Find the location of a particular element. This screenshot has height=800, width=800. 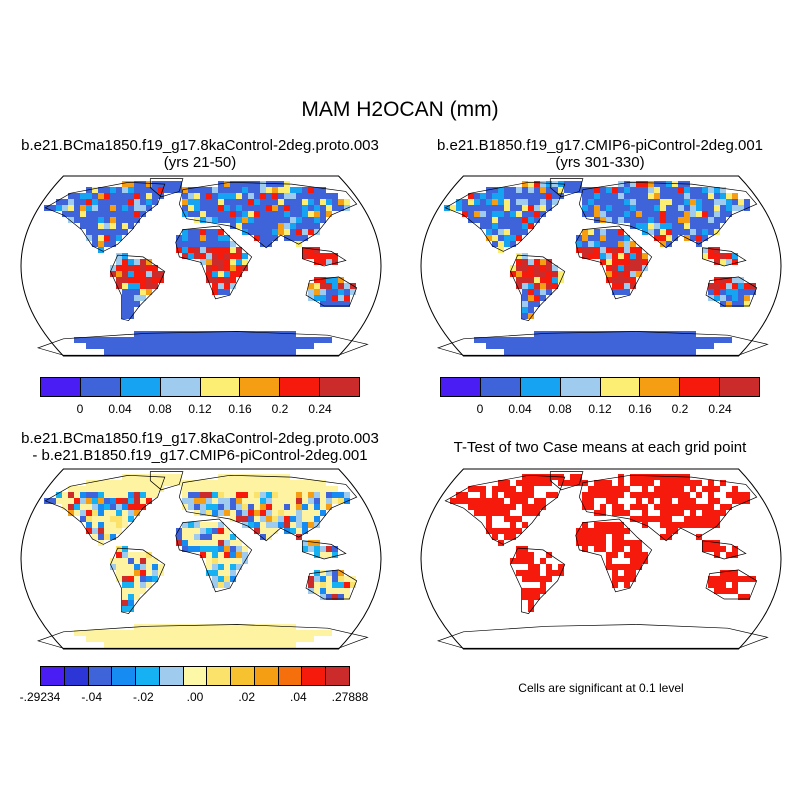

coastline-south-america is located at coordinates (538, 287).